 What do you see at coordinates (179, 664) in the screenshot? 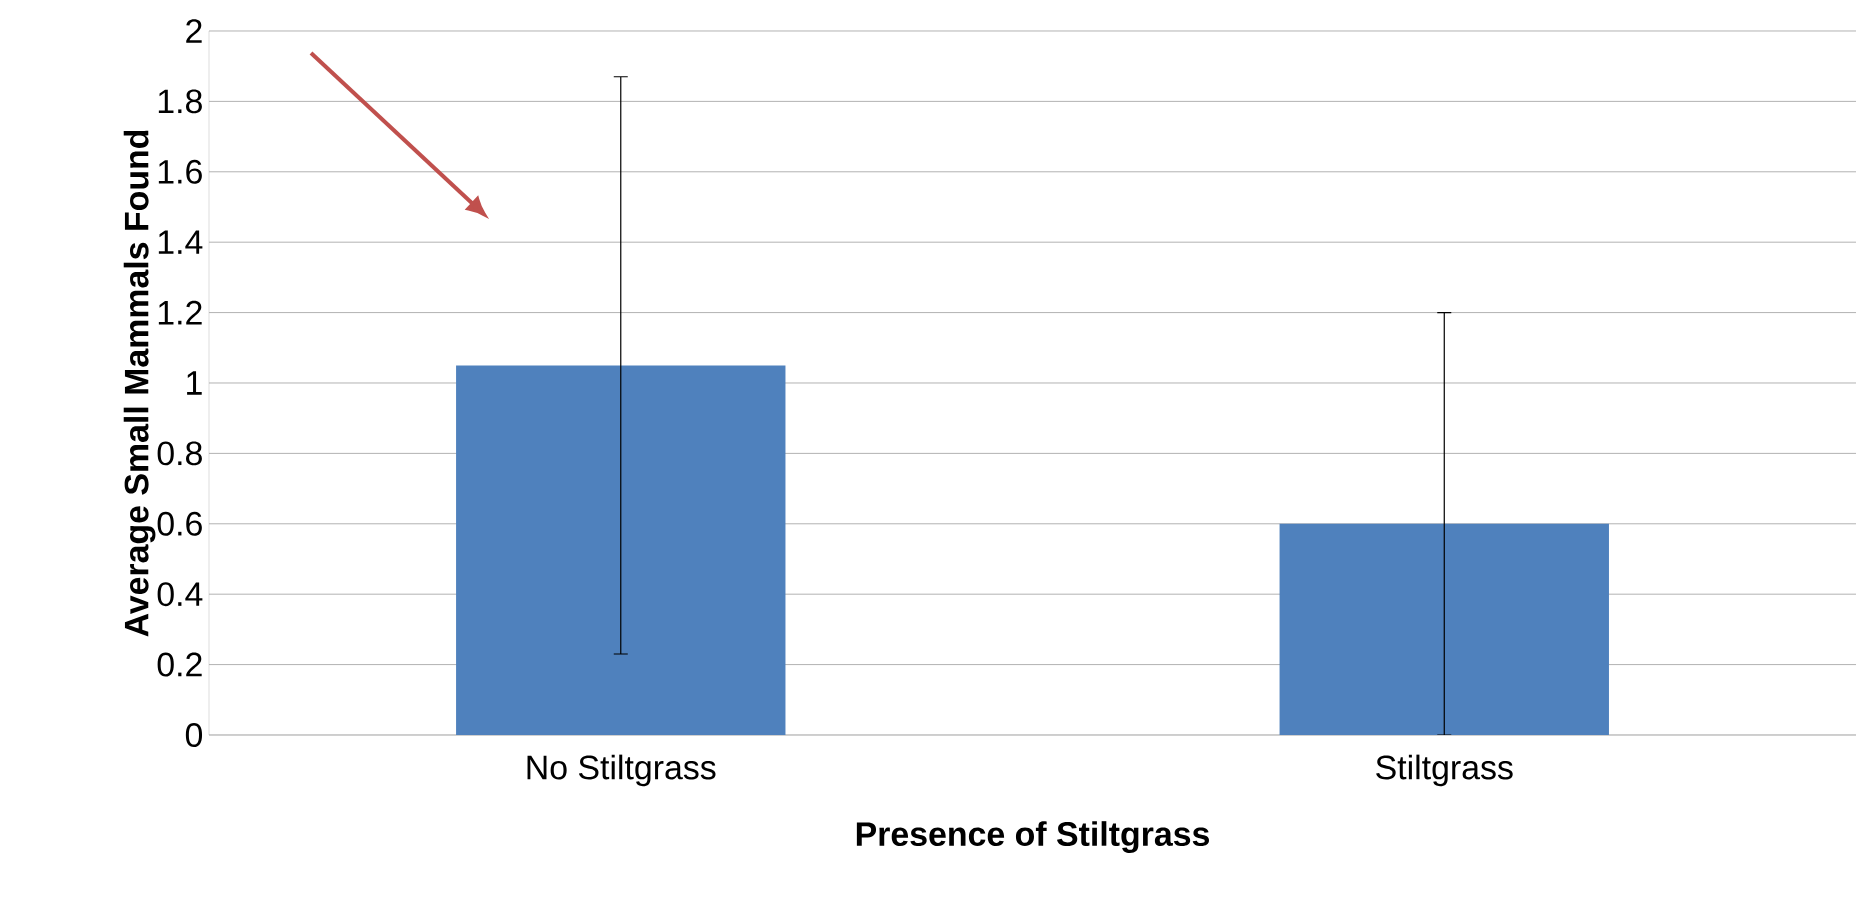
I see `y-tick-label: 0.2` at bounding box center [179, 664].